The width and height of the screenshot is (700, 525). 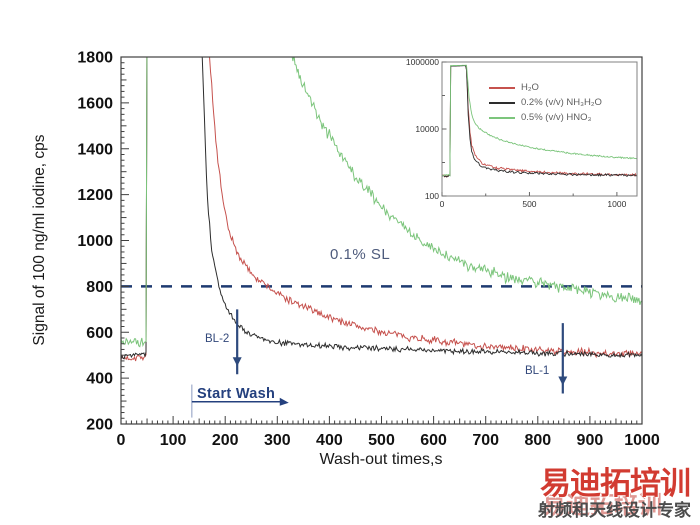 I want to click on x-tick-label: 300, so click(x=277, y=440).